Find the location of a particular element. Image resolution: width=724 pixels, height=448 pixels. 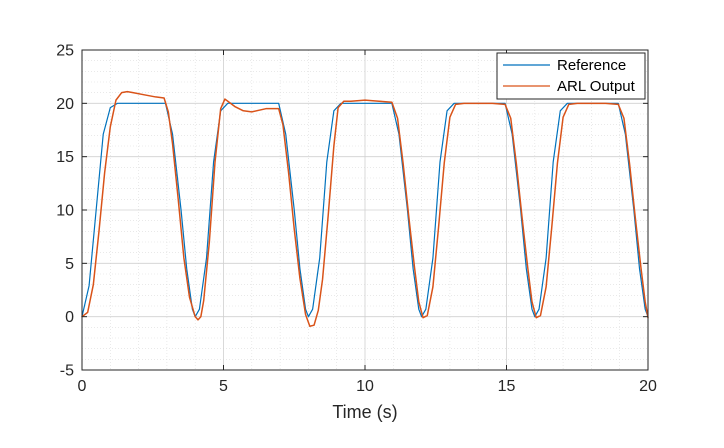

x-axis-label: Time (s) is located at coordinates (364, 412).